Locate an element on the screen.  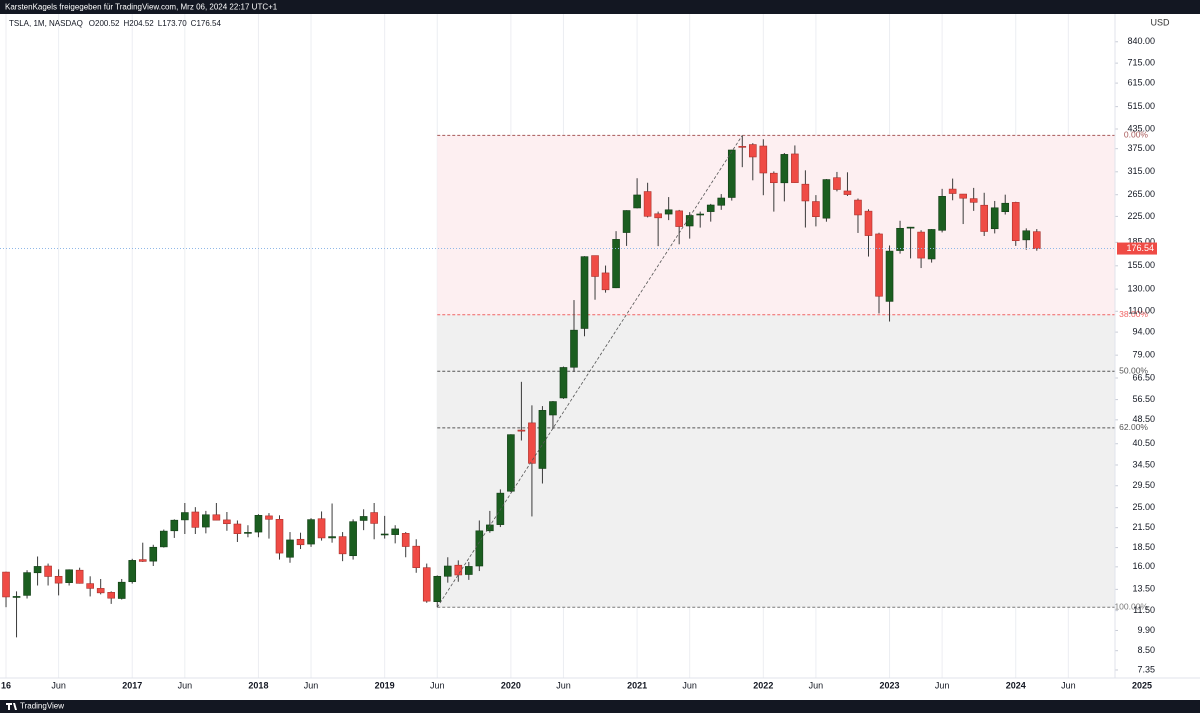
y-tick-label: 515.00 is located at coordinates (1141, 106).